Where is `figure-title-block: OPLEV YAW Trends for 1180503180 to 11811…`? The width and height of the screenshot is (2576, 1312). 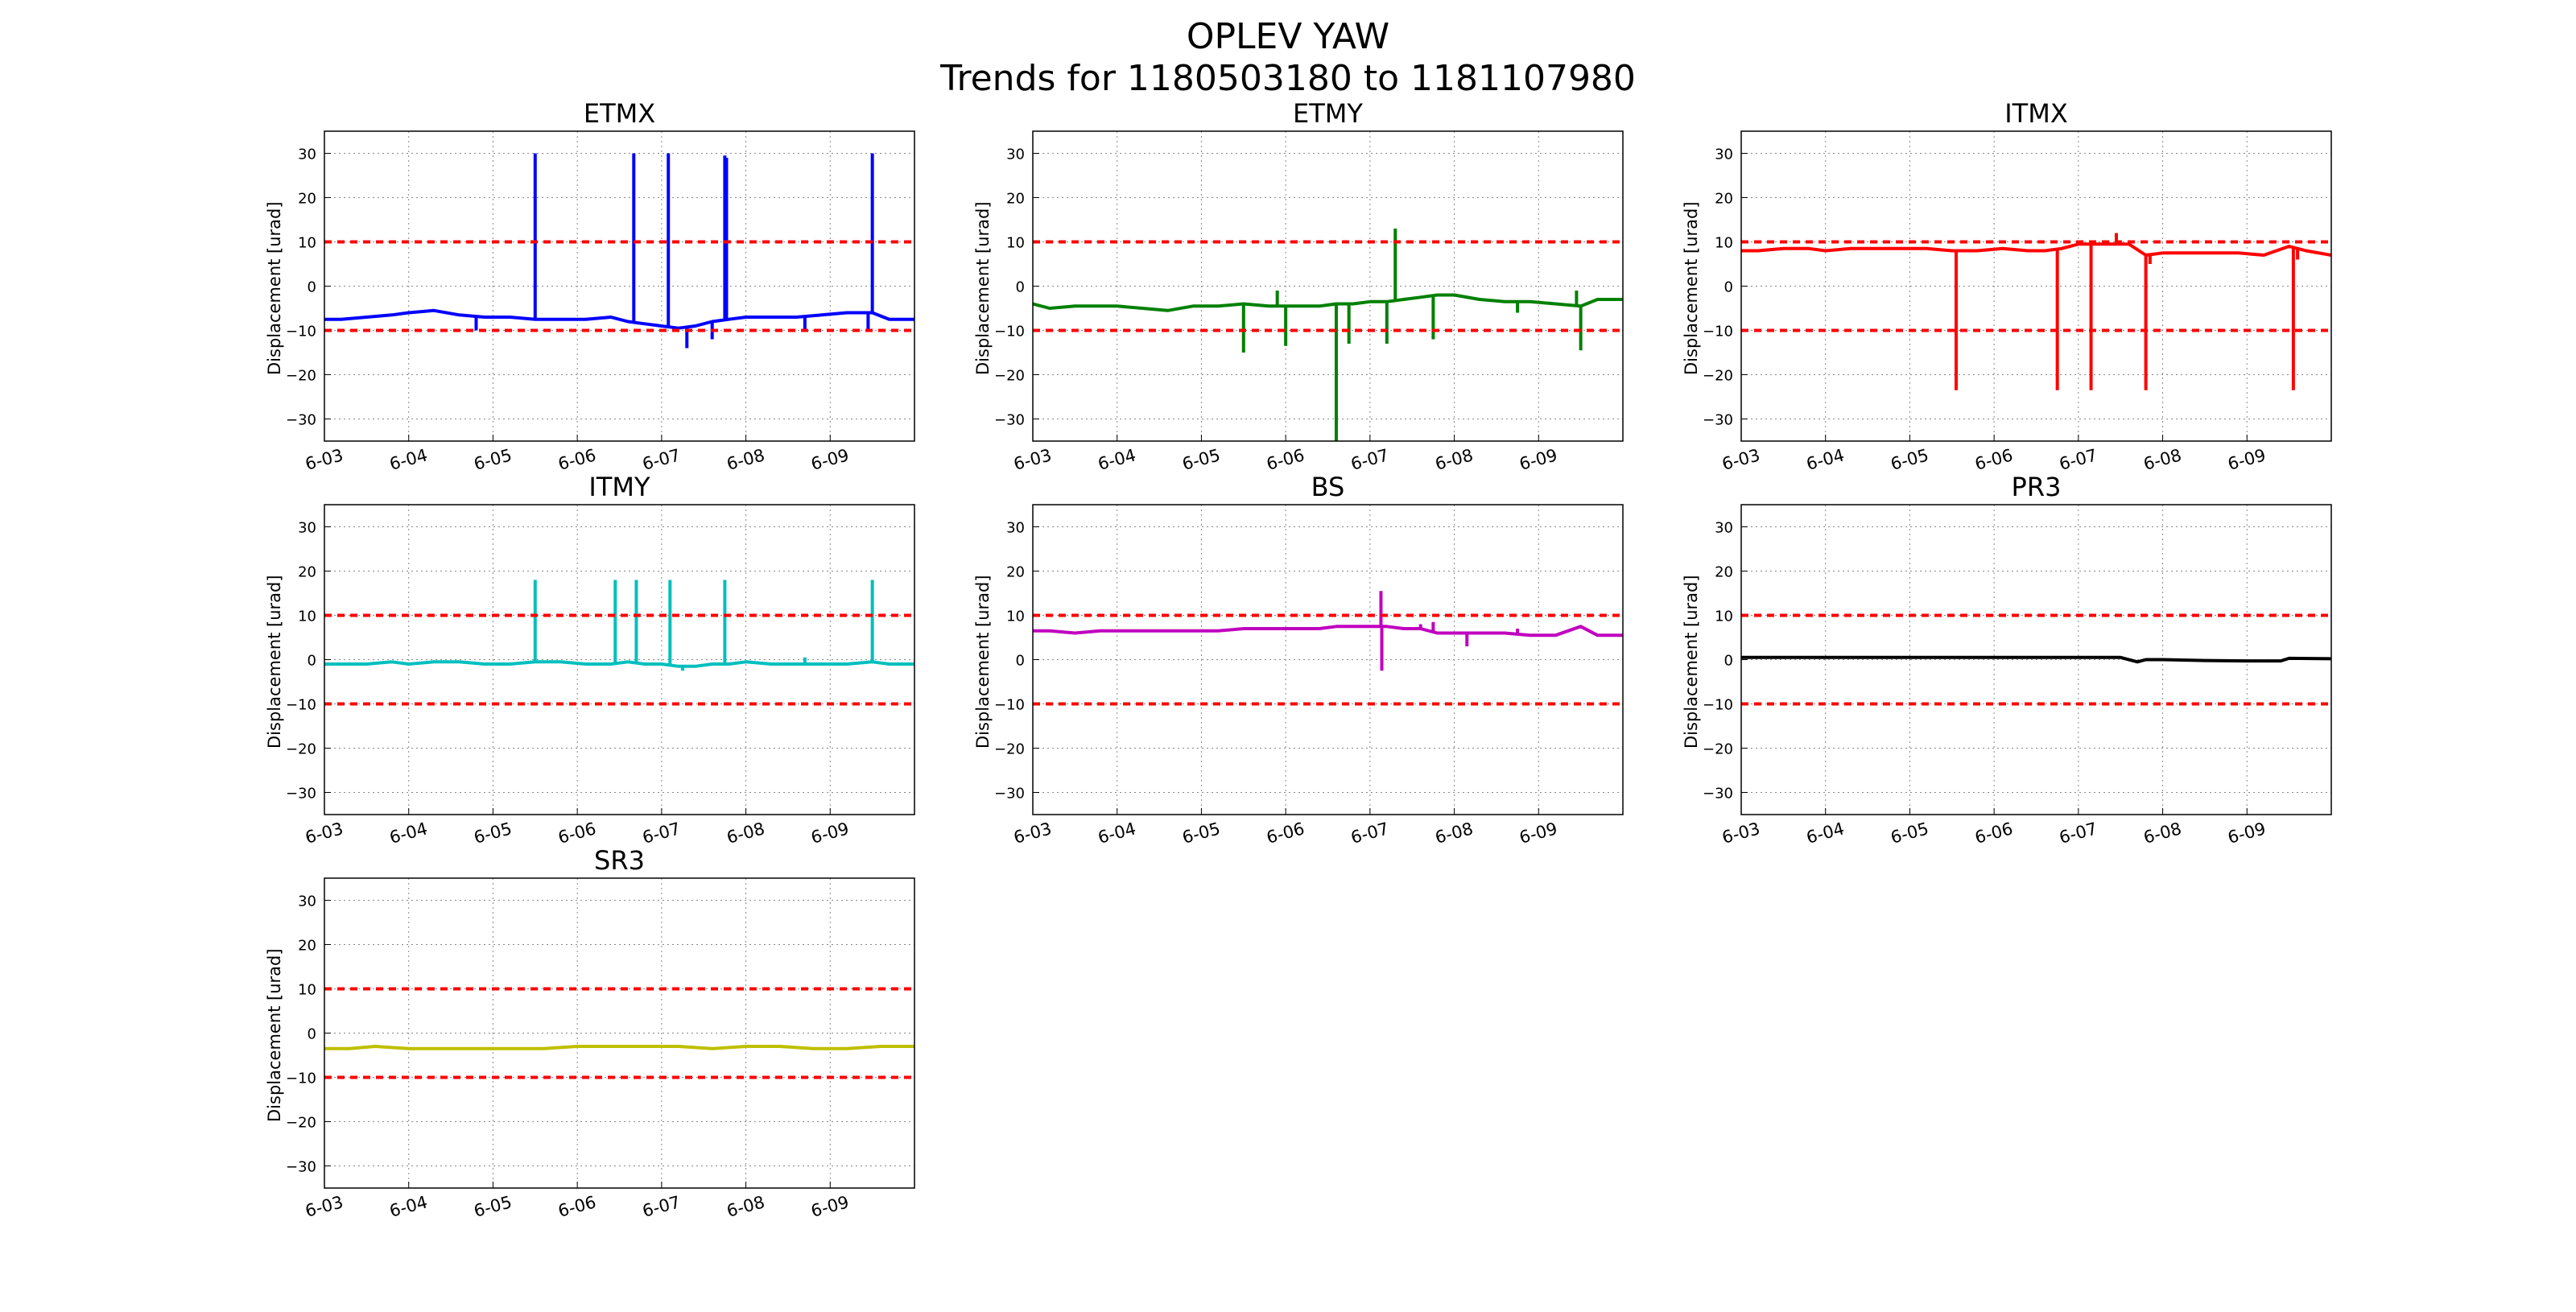 figure-title-block: OPLEV YAW Trends for 1180503180 to 11811… is located at coordinates (1288, 58).